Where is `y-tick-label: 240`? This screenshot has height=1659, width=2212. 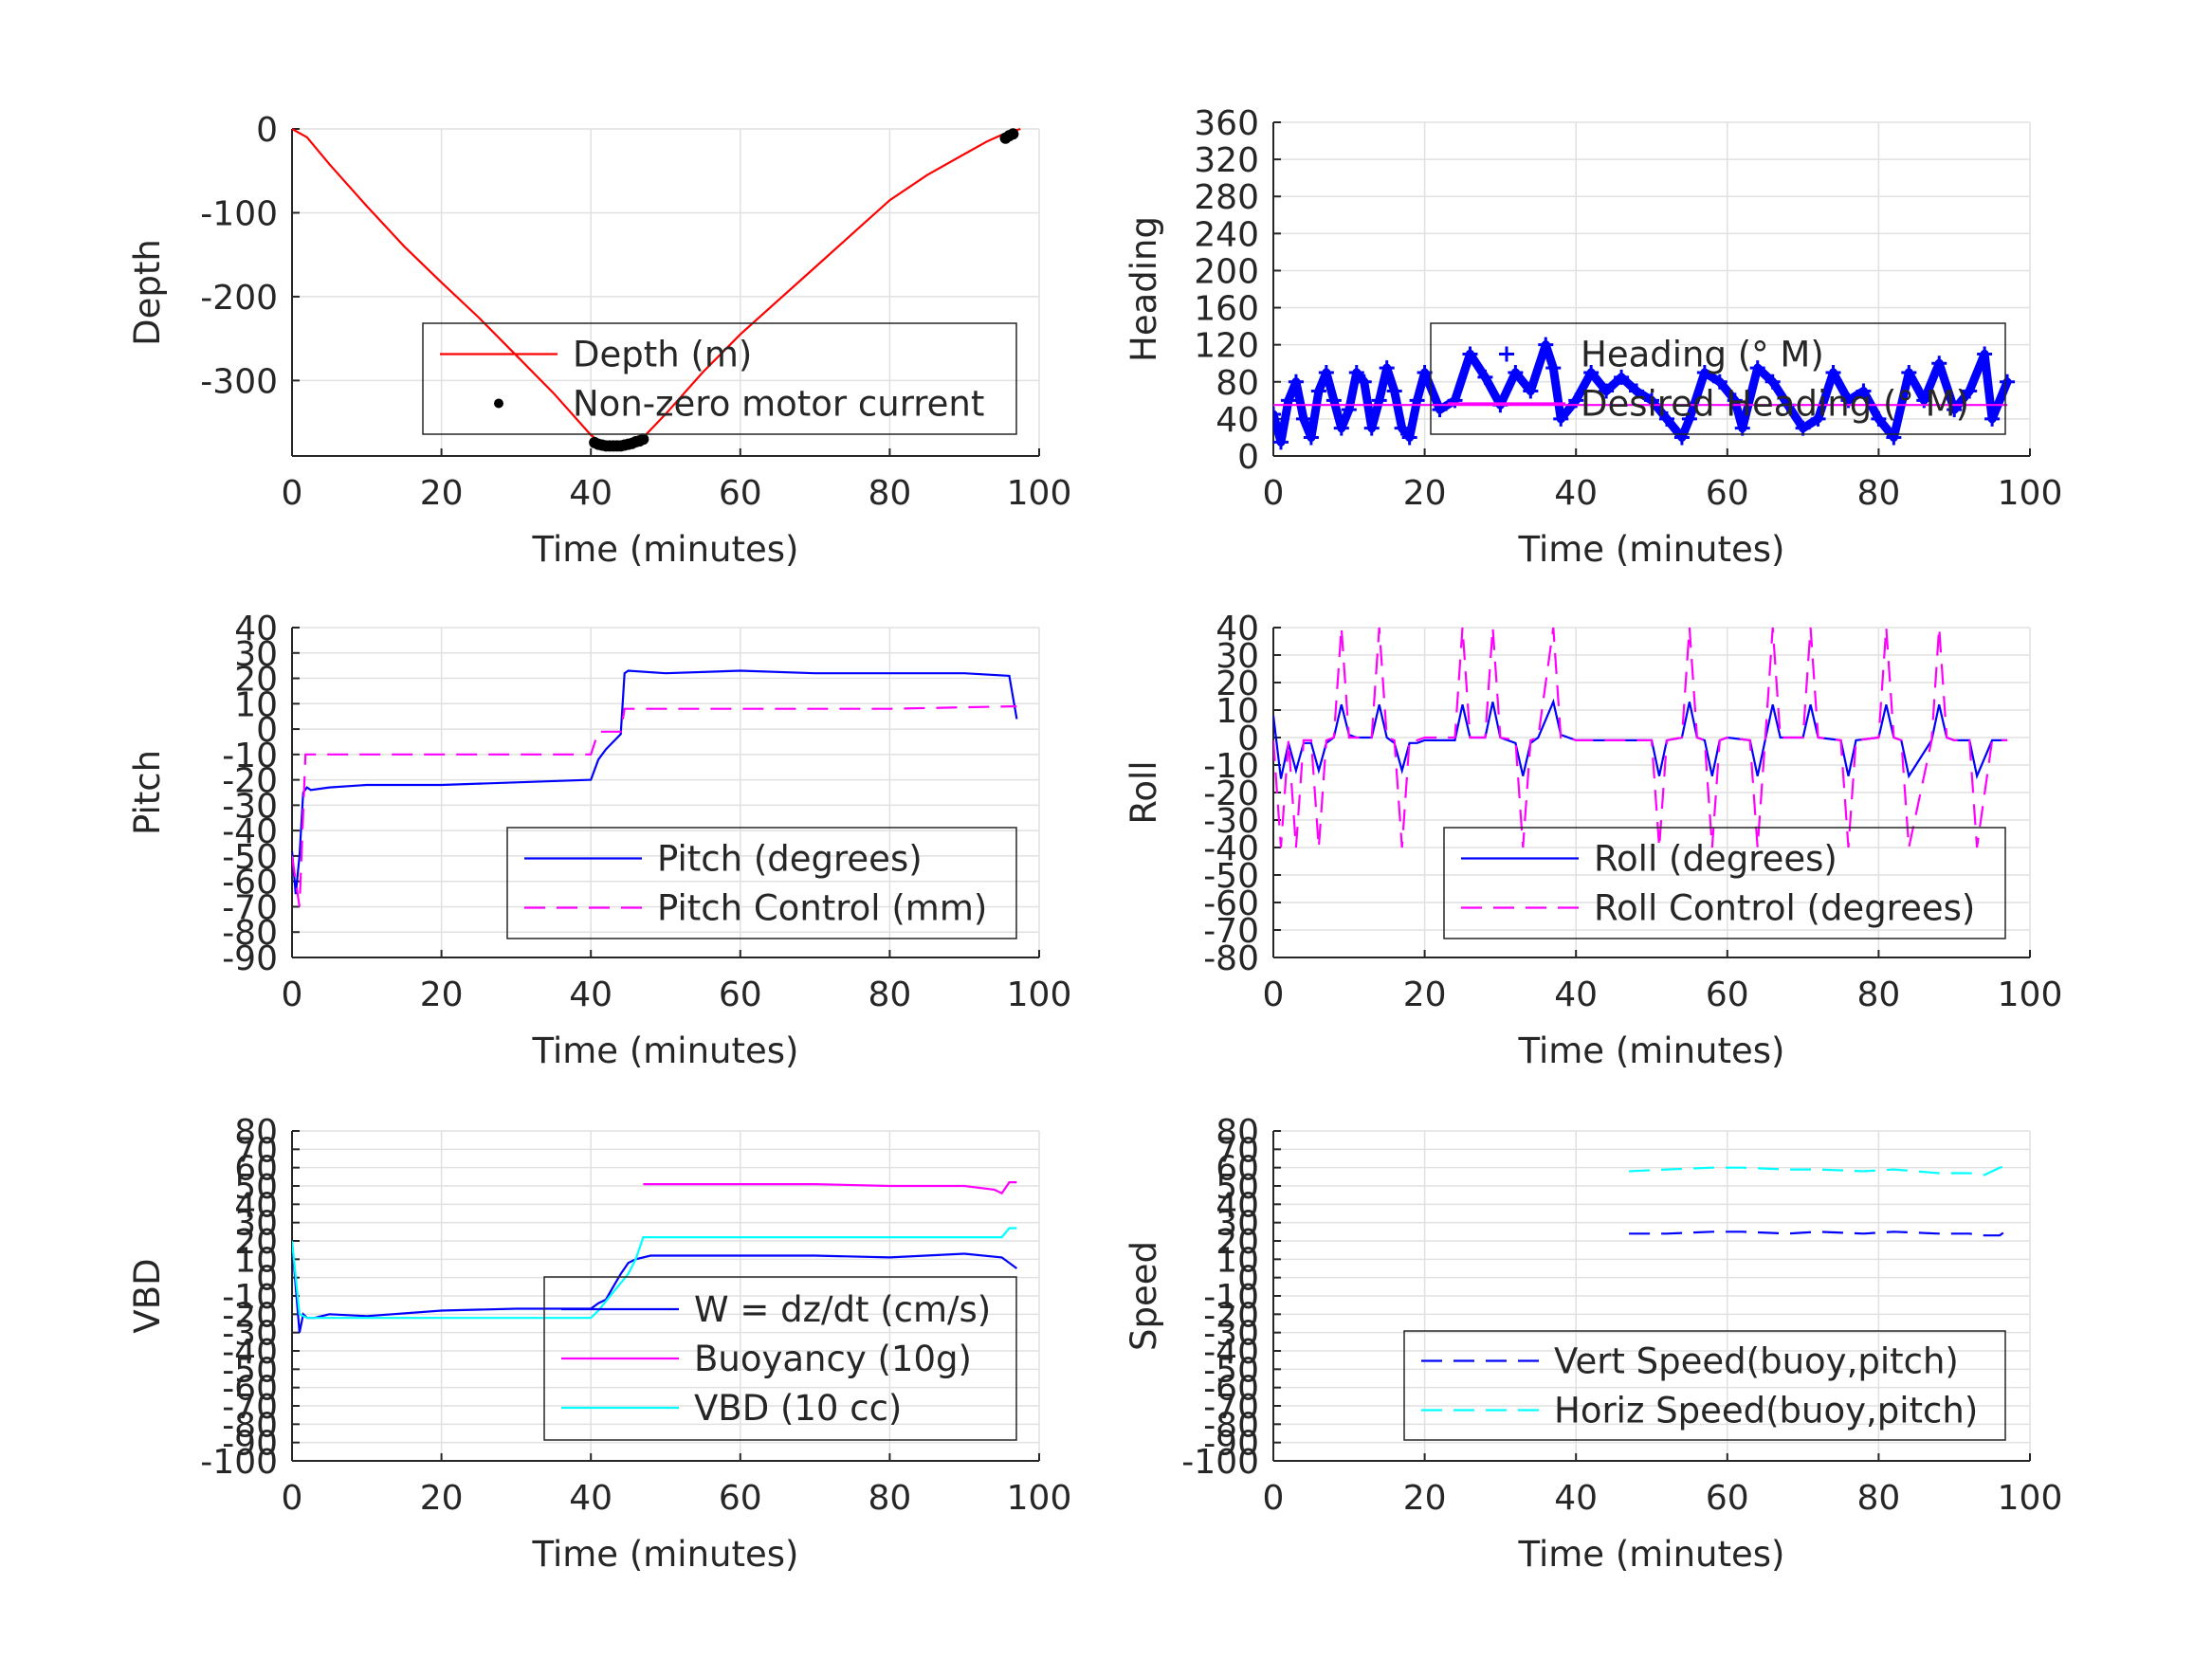
y-tick-label: 240 is located at coordinates (1226, 234).